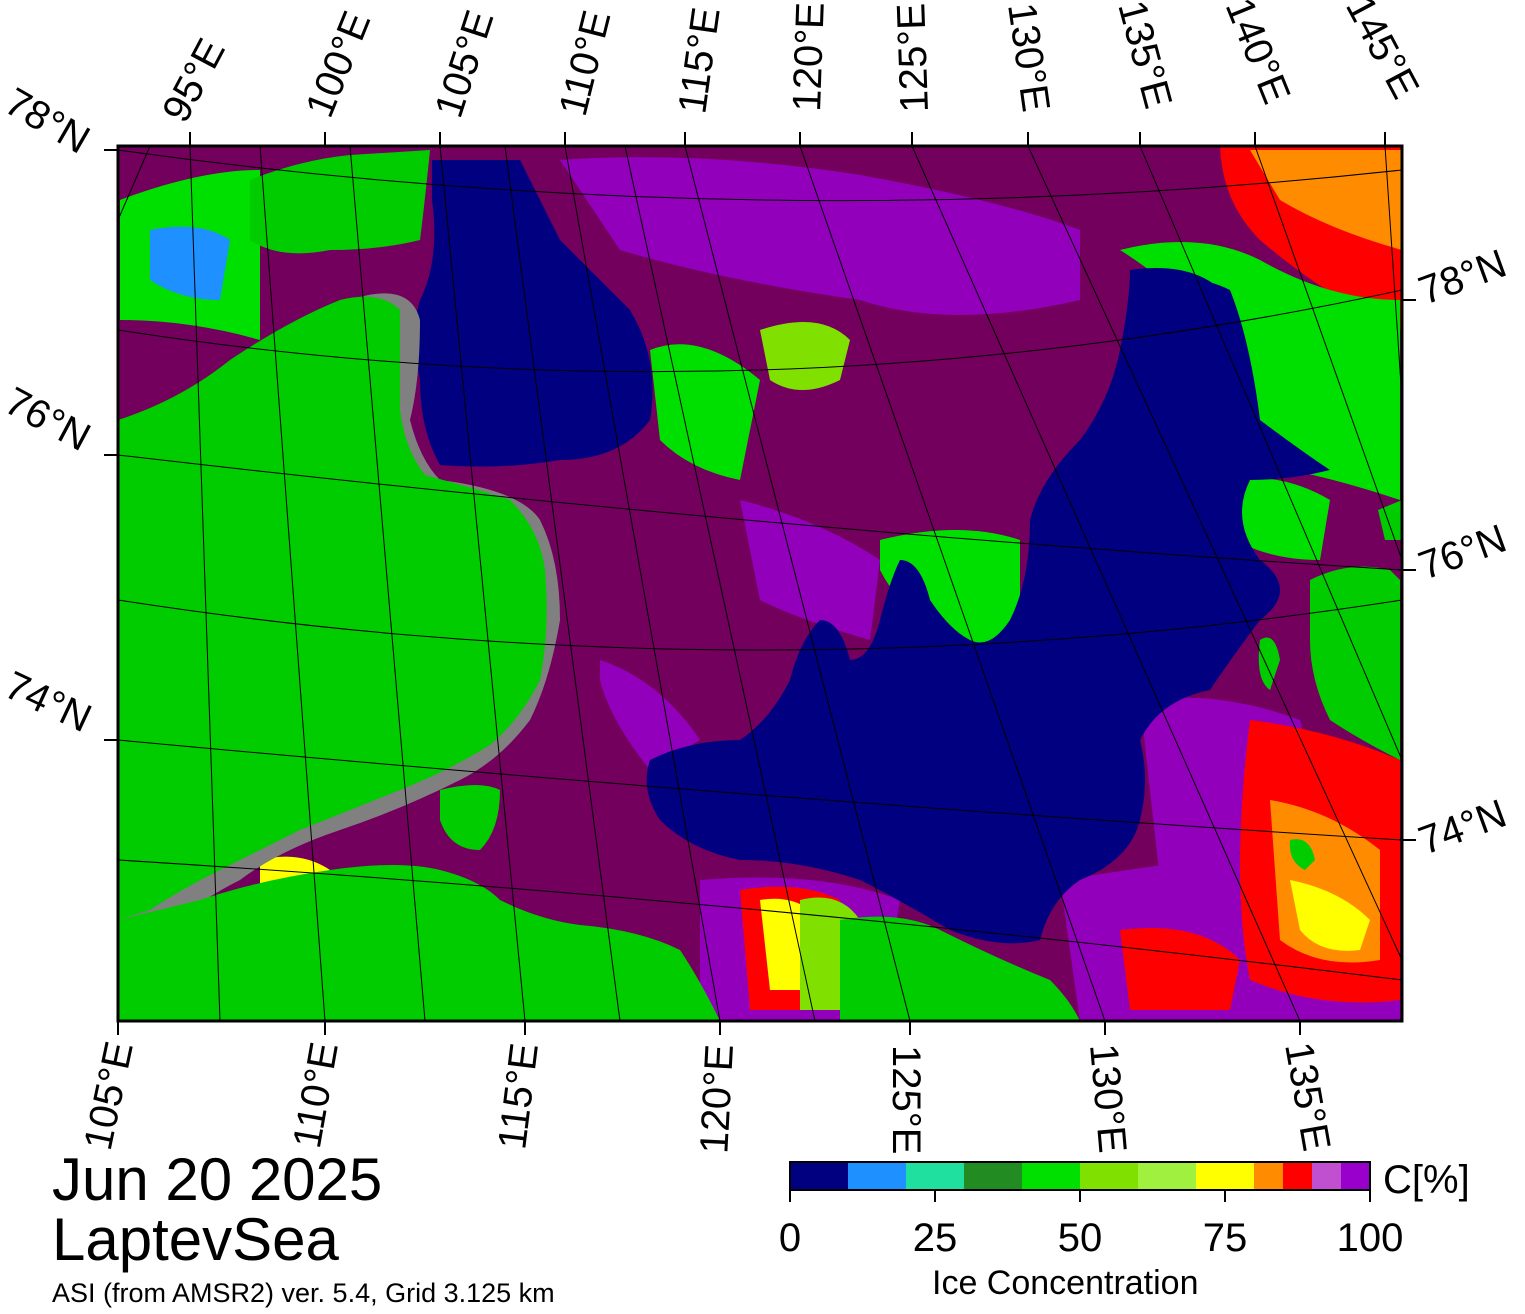 The width and height of the screenshot is (1525, 1314). Describe the element at coordinates (1307, 1096) in the screenshot. I see `bottom-lon-label: 135°E` at that location.